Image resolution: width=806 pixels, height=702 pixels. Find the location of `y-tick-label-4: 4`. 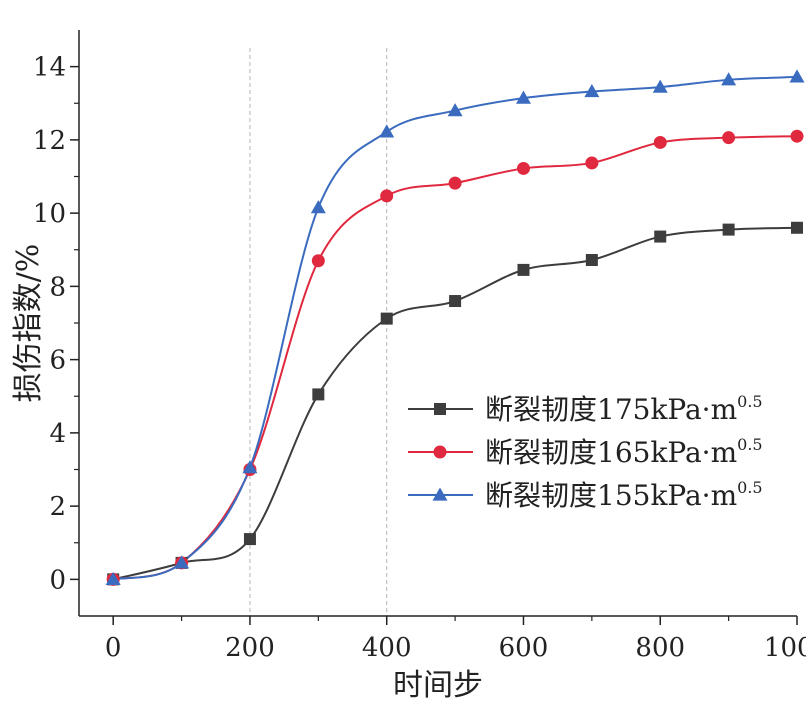

y-tick-label-4: 4 is located at coordinates (57, 434).